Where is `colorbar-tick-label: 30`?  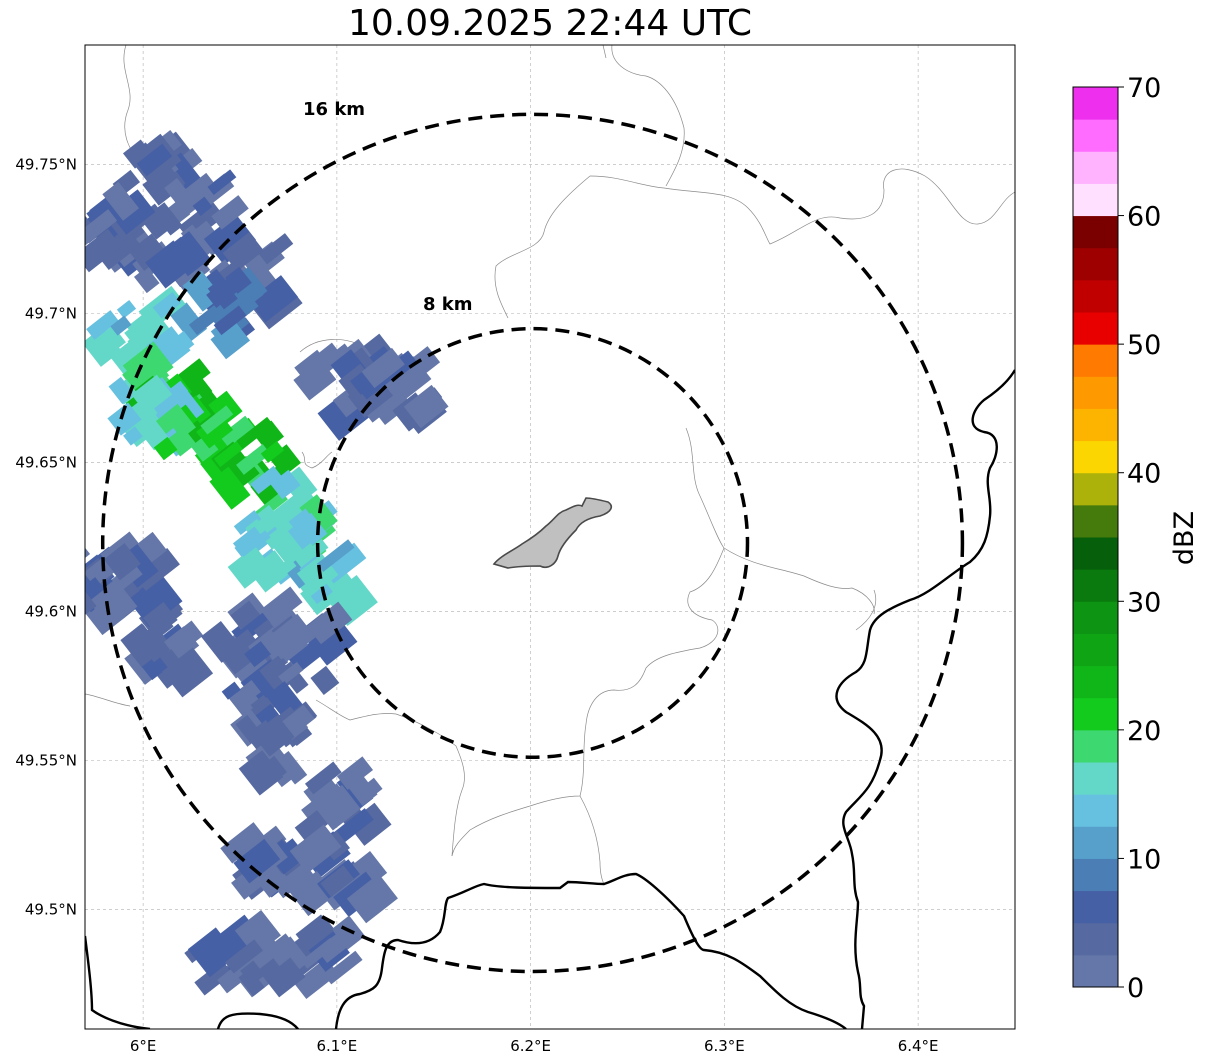 colorbar-tick-label: 30 is located at coordinates (1144, 602).